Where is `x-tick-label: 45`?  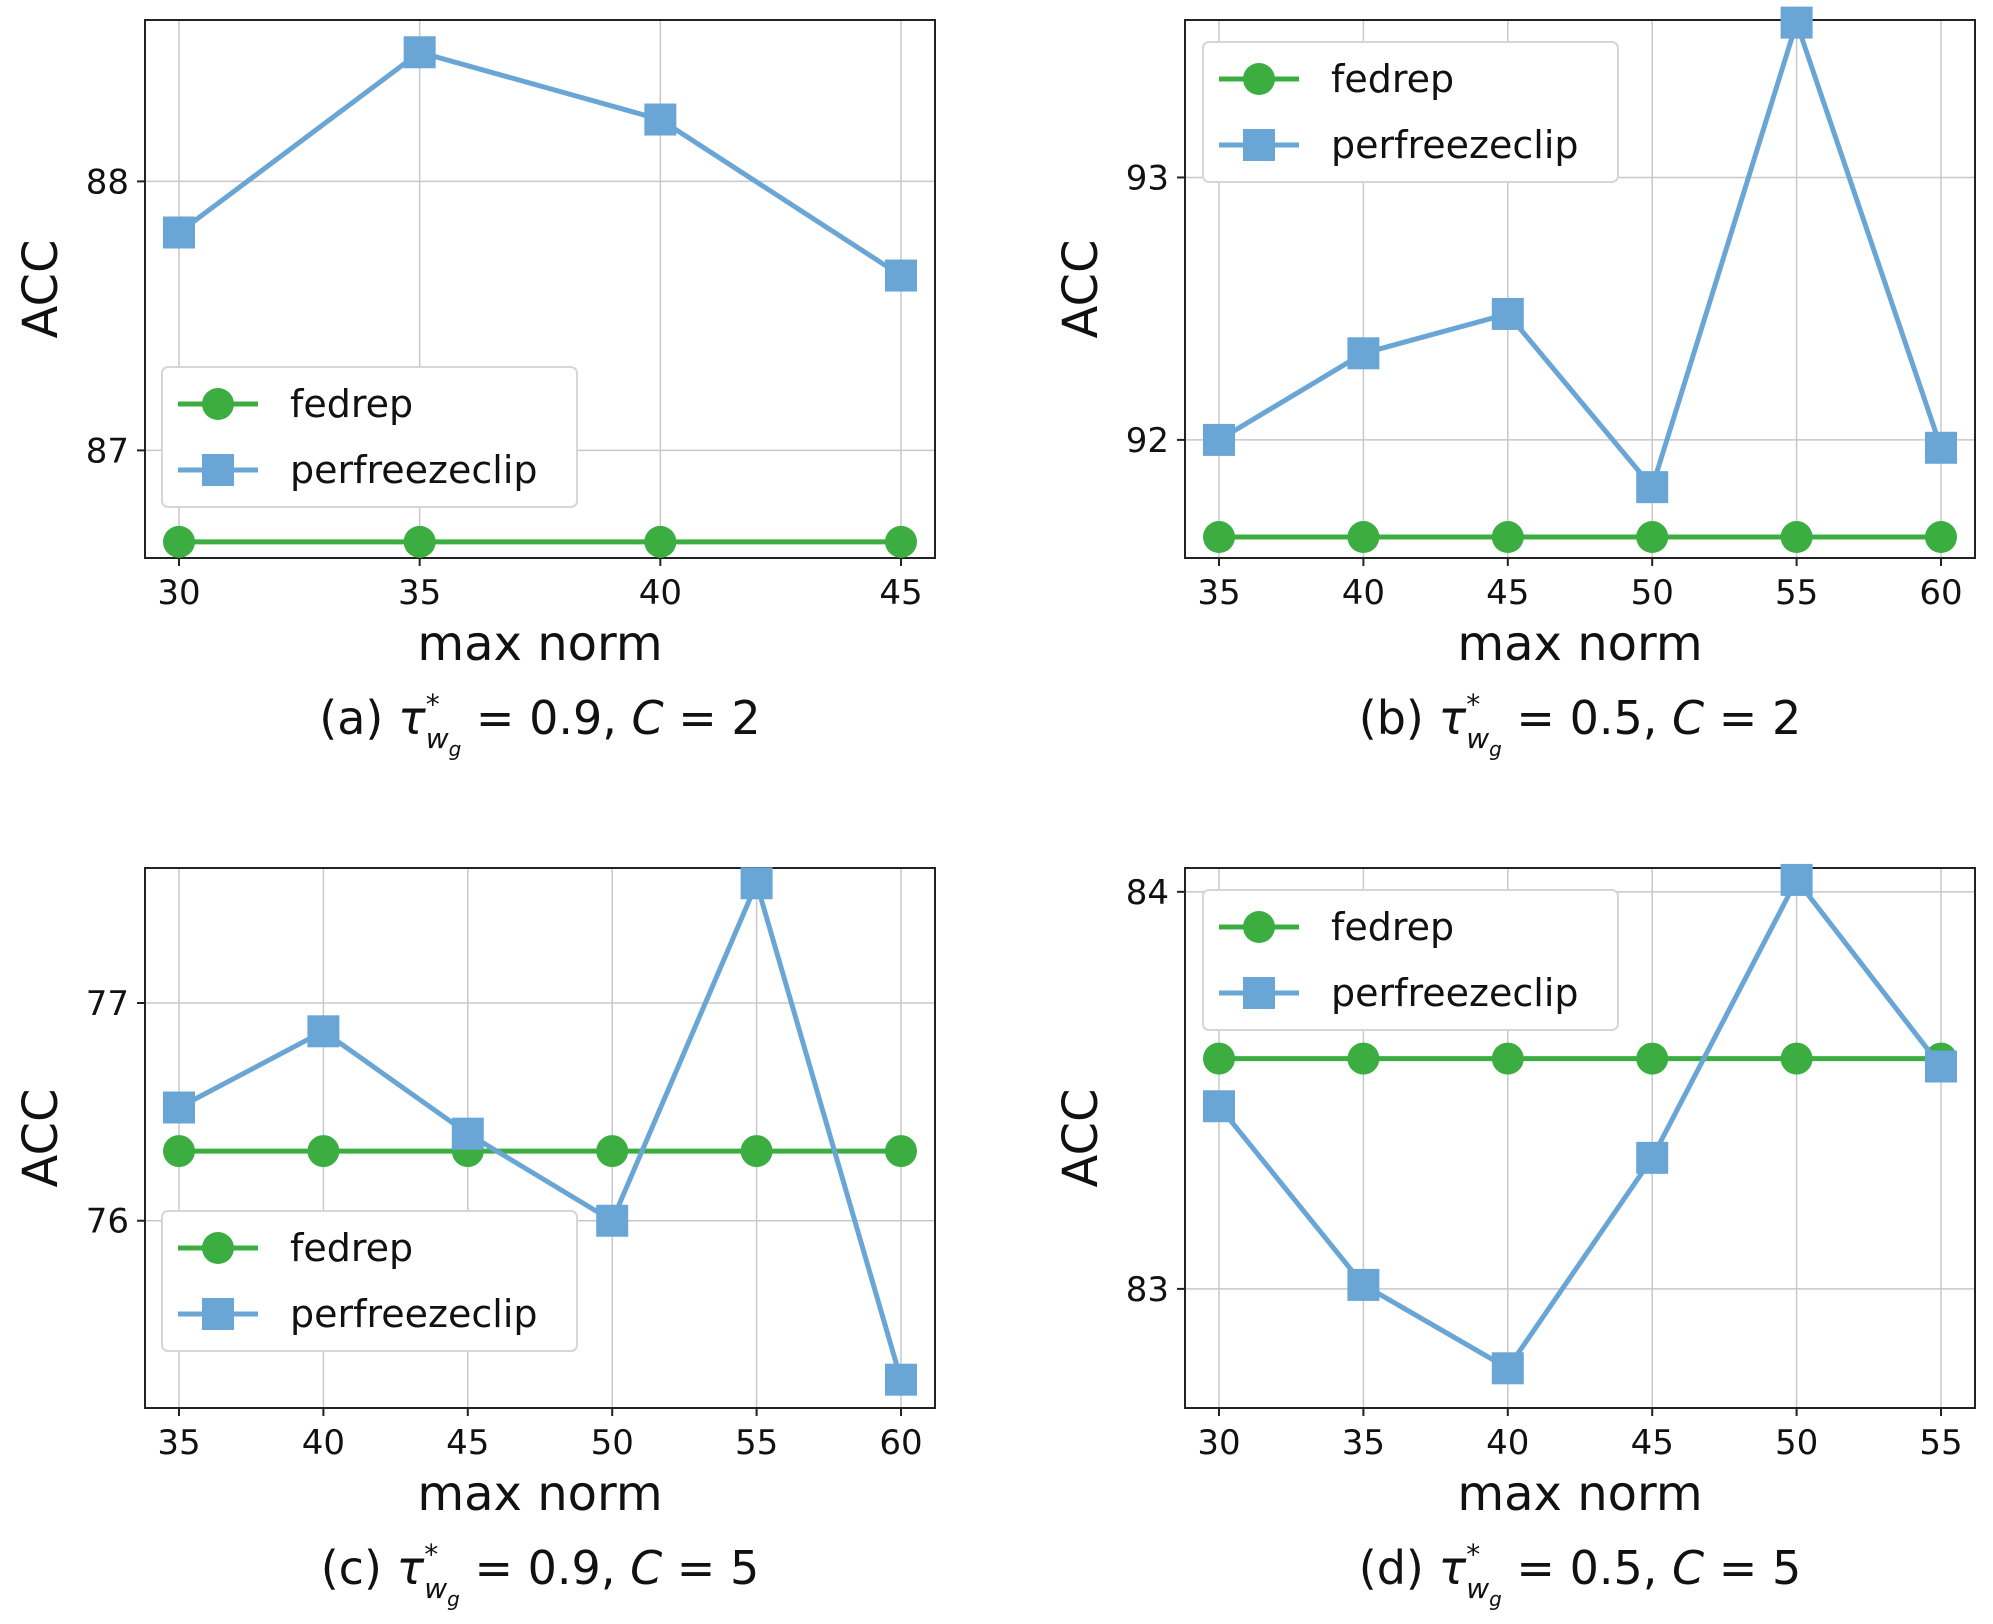 x-tick-label: 45 is located at coordinates (900, 593).